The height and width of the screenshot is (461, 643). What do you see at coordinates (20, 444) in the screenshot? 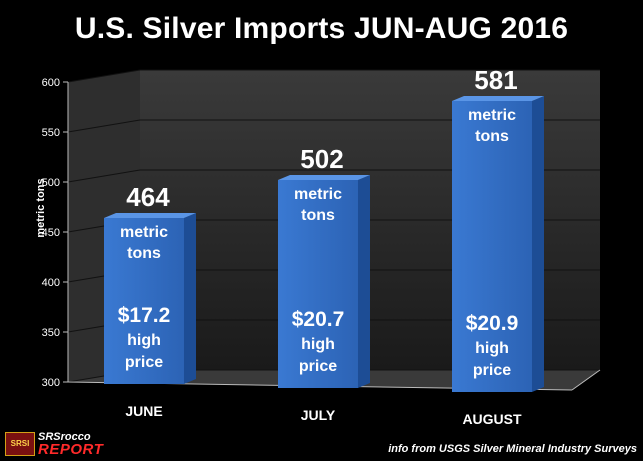
I see `logo-badge-icon: SRSI` at bounding box center [20, 444].